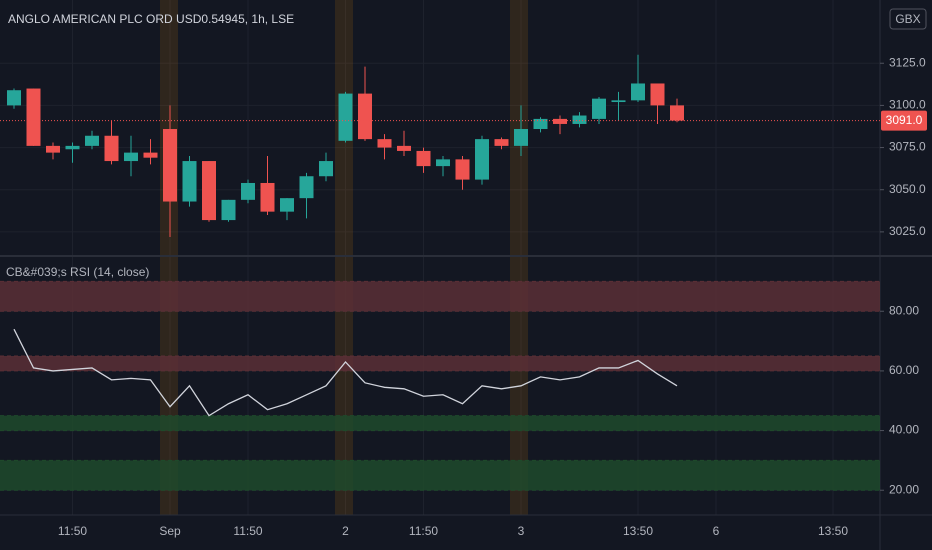 This screenshot has width=932, height=550. I want to click on y-tick-label: 3100.0, so click(907, 105).